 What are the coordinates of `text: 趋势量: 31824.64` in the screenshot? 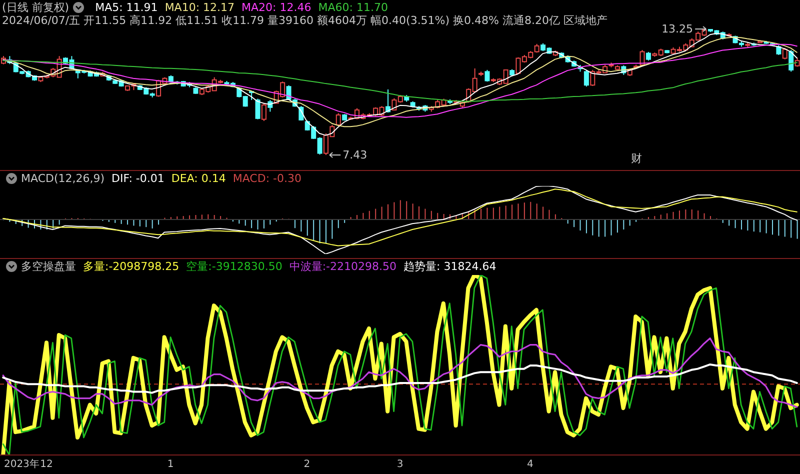 It's located at (450, 266).